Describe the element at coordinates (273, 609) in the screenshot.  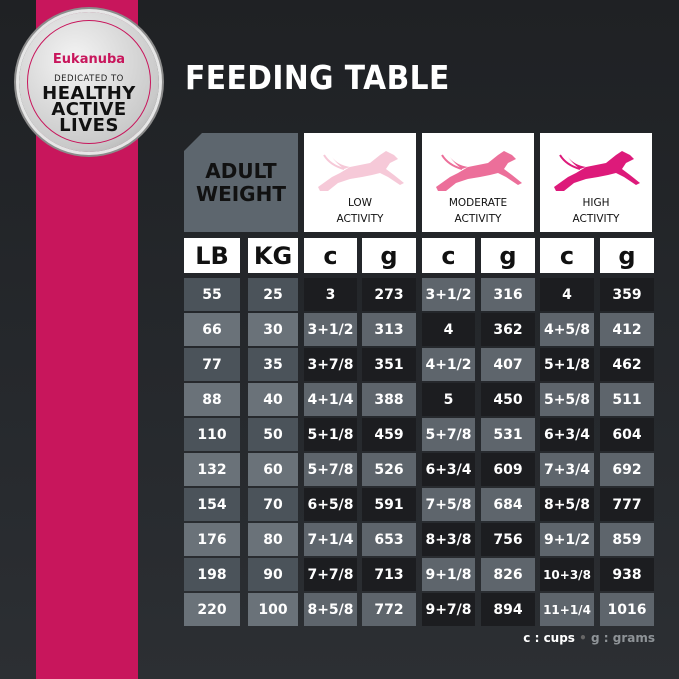
I see `table-cell: 100` at that location.